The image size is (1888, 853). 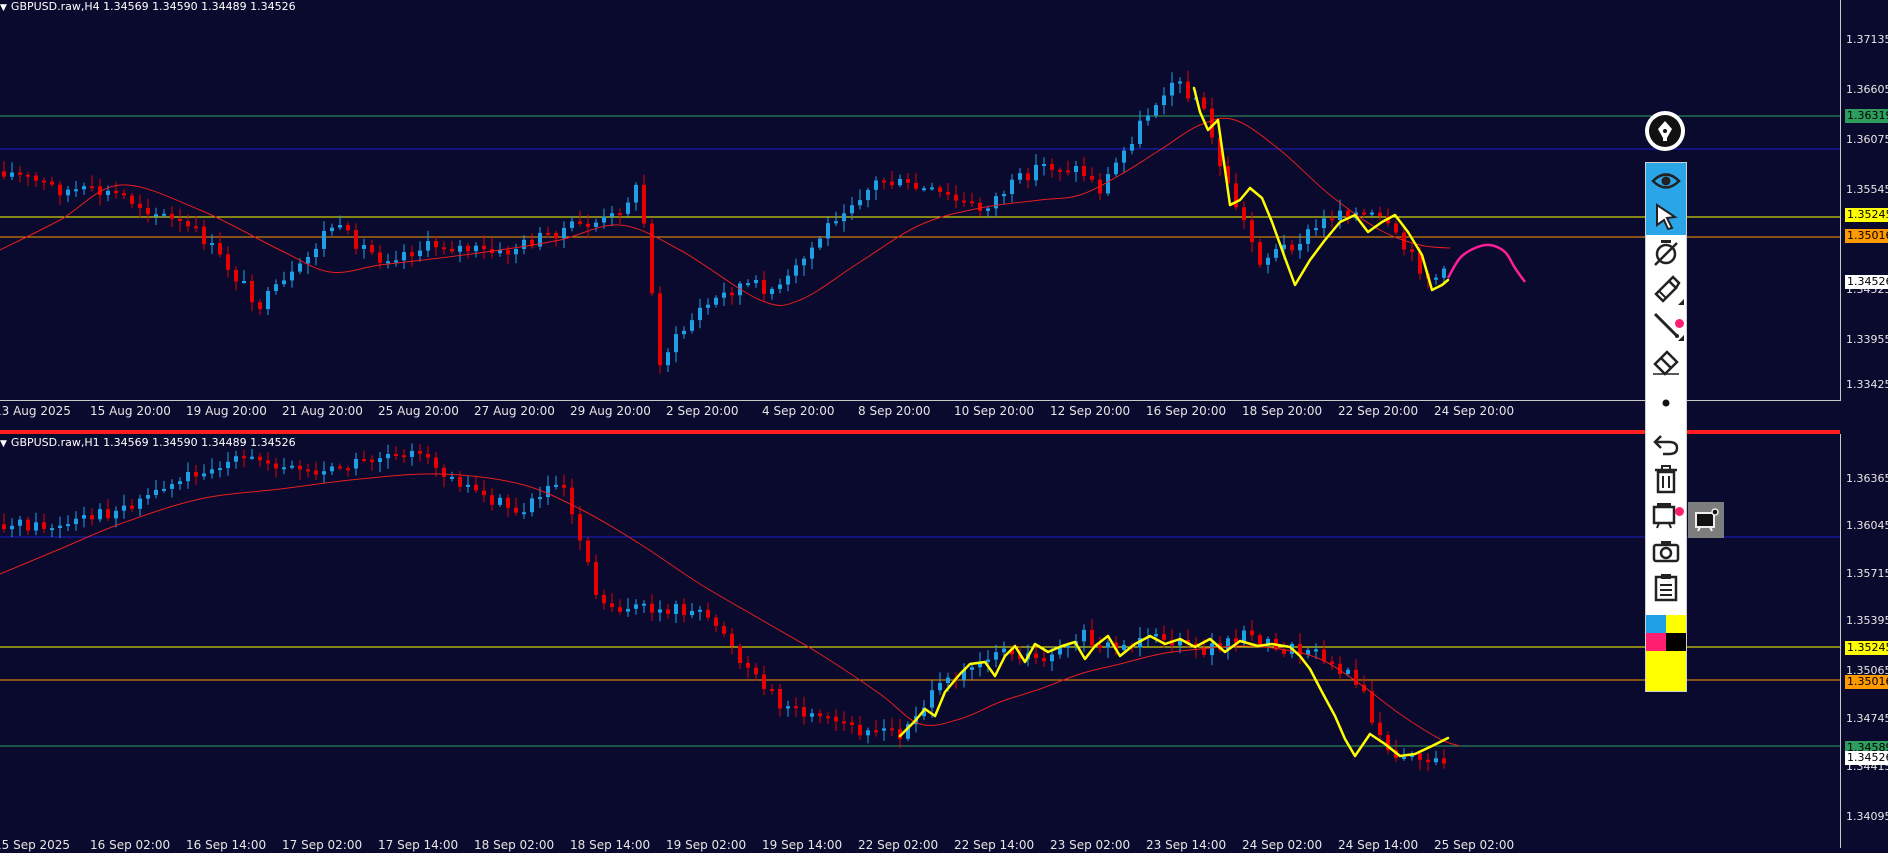 I want to click on pen-logo-icon, so click(x=1665, y=131).